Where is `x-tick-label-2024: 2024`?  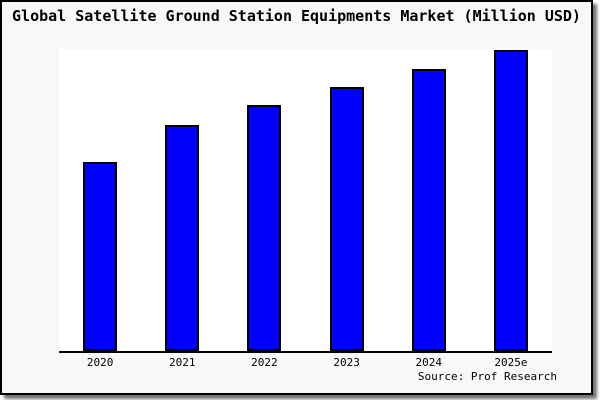 x-tick-label-2024: 2024 is located at coordinates (429, 362).